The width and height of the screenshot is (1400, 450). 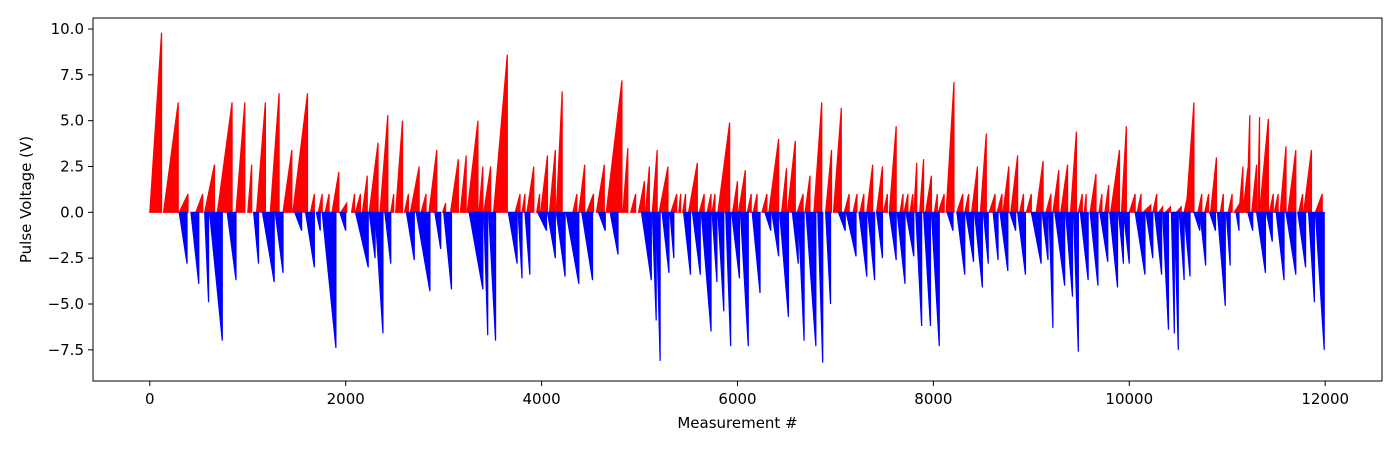 I want to click on y-tick-label: 7.5, so click(x=72, y=75).